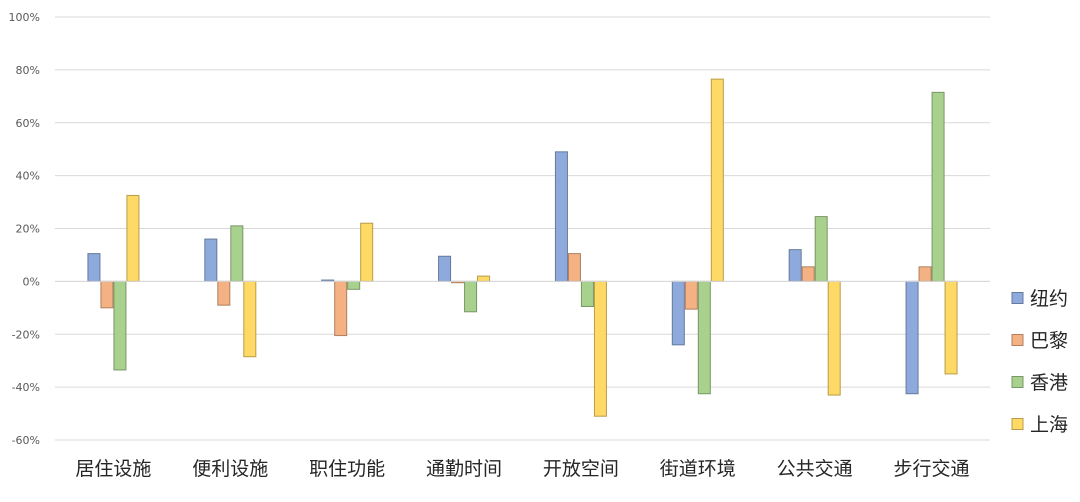 The height and width of the screenshot is (502, 1080). I want to click on x-category-label: 便利设施, so click(230, 469).